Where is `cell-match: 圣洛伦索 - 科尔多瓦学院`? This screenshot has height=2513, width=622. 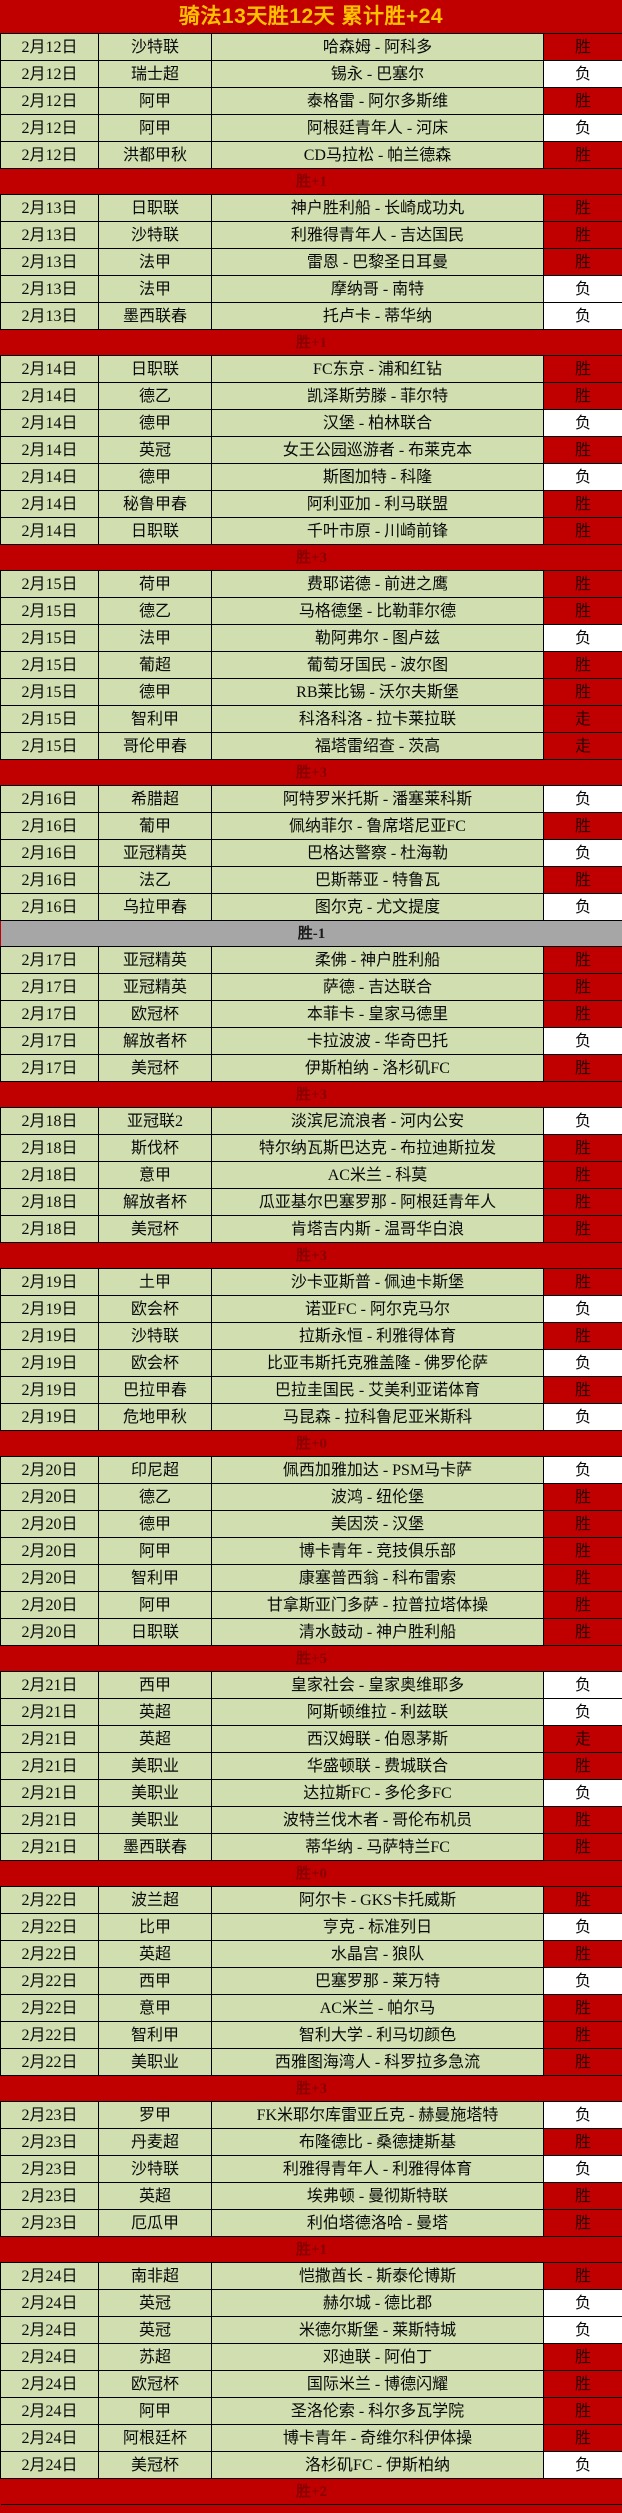 cell-match: 圣洛伦索 - 科尔多瓦学院 is located at coordinates (378, 2411).